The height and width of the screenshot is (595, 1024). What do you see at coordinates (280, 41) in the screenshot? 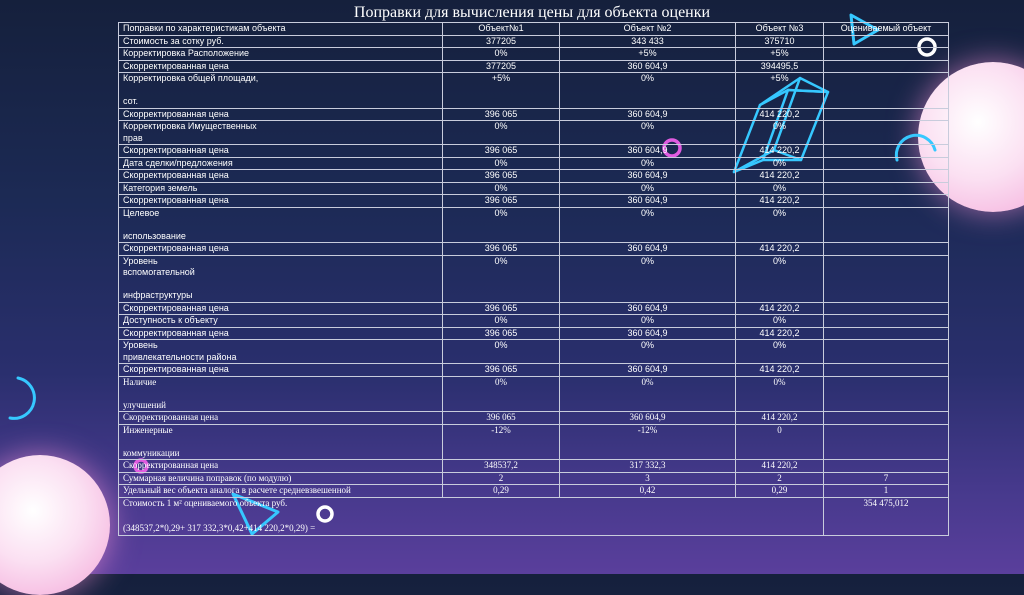
I see `row-label: Стоимость за сотку руб.` at bounding box center [280, 41].